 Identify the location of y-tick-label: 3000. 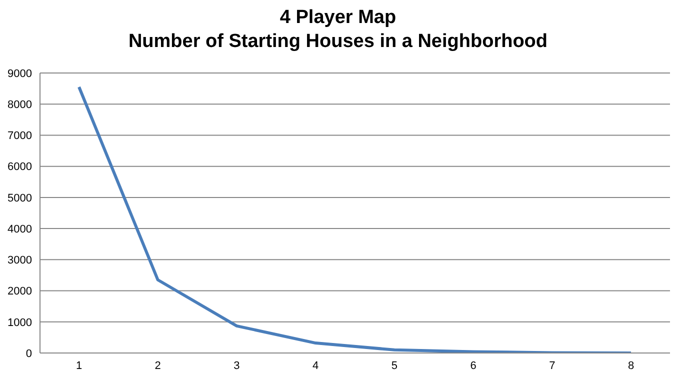
(20, 260).